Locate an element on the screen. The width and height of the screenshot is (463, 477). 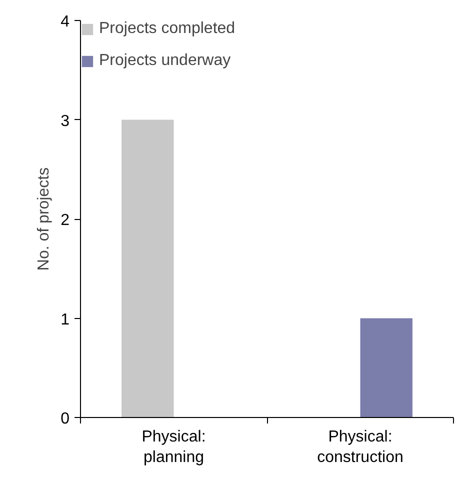
y-tick-label: 0 is located at coordinates (65, 419).